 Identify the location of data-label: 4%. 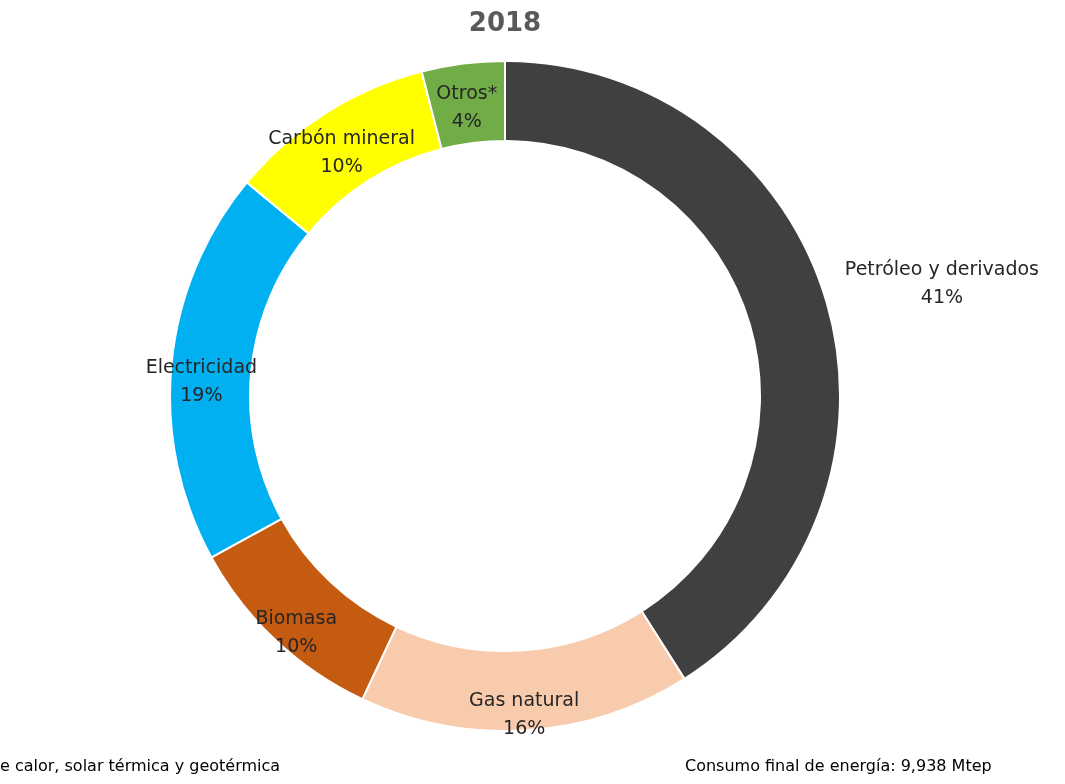
(466, 120).